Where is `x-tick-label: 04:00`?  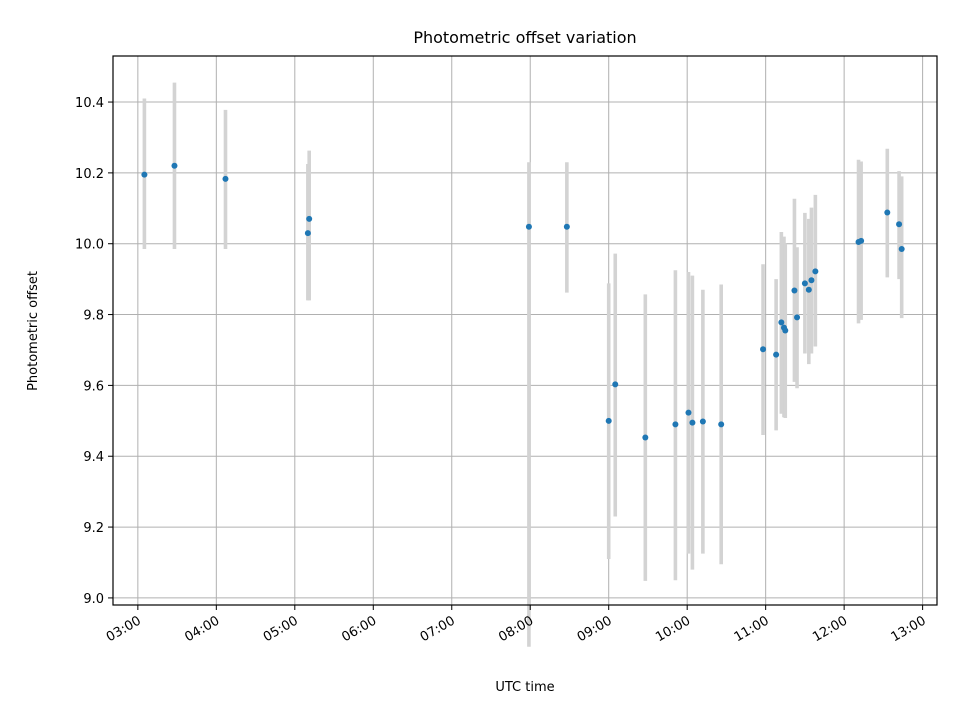
x-tick-label: 04:00 is located at coordinates (202, 629).